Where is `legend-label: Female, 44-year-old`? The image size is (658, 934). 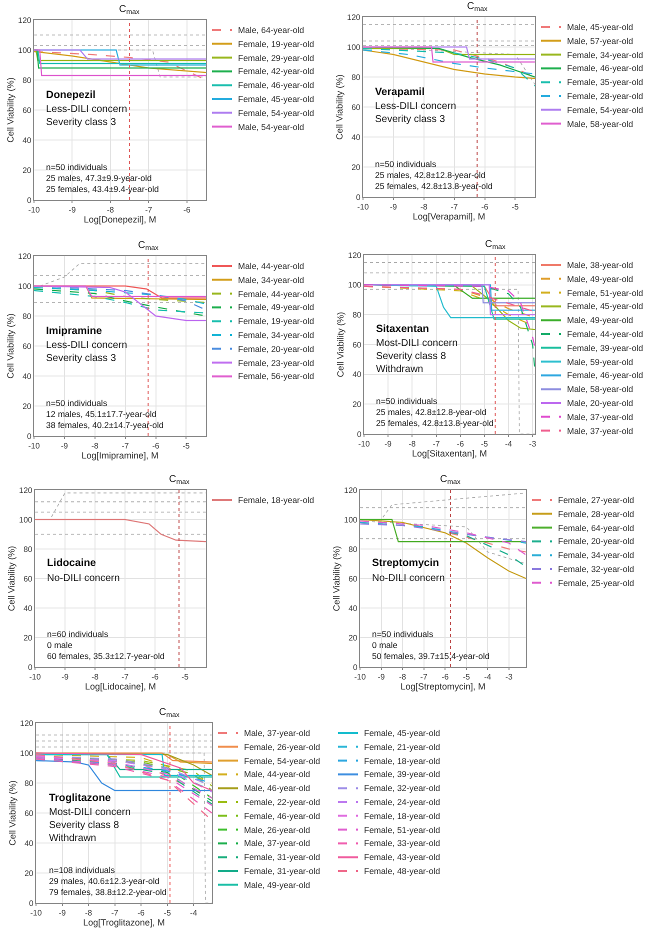 legend-label: Female, 44-year-old is located at coordinates (605, 334).